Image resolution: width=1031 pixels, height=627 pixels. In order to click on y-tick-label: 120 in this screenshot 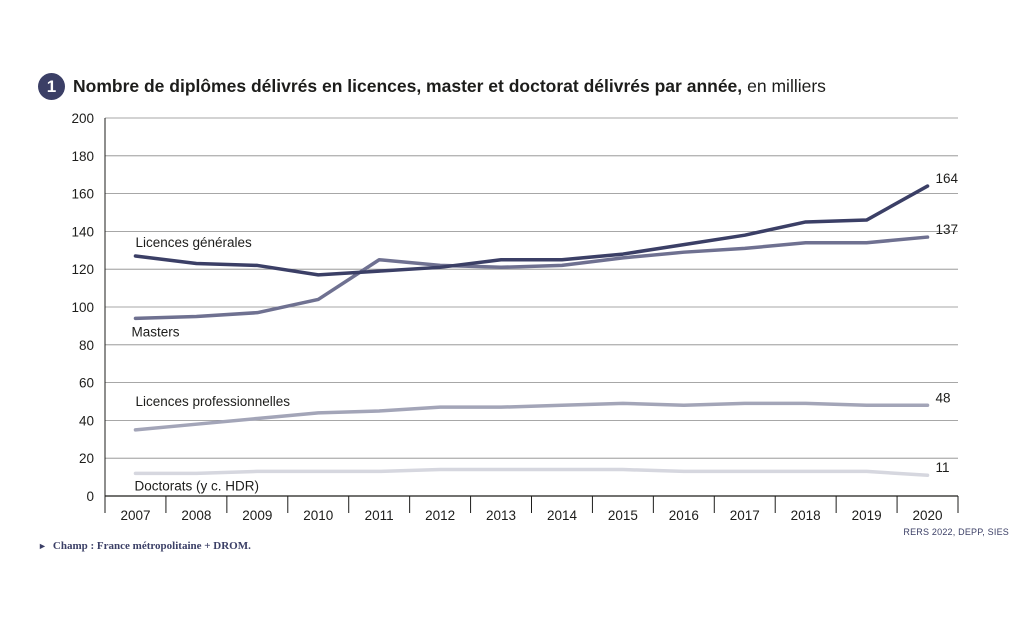, I will do `click(82, 269)`.